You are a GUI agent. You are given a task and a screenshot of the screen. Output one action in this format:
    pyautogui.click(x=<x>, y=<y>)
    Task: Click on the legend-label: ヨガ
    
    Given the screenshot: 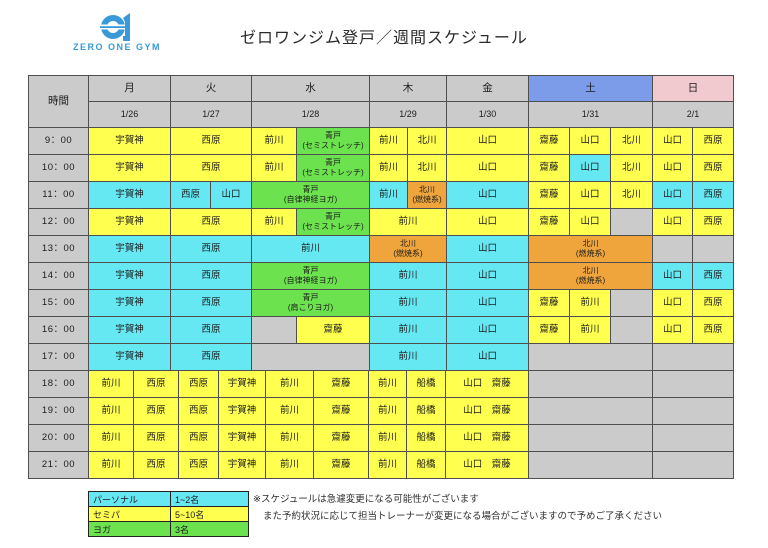 What is the action you would take?
    pyautogui.click(x=130, y=529)
    